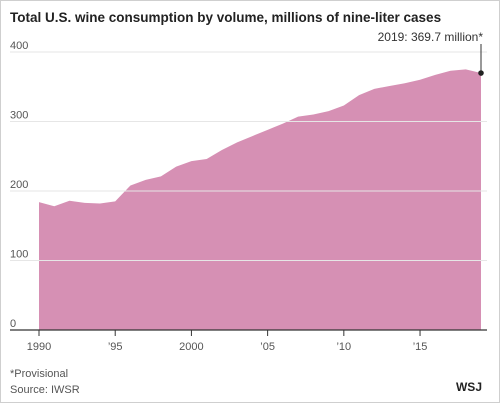  Describe the element at coordinates (267, 347) in the screenshot. I see `x-tick-label: ’05` at that location.